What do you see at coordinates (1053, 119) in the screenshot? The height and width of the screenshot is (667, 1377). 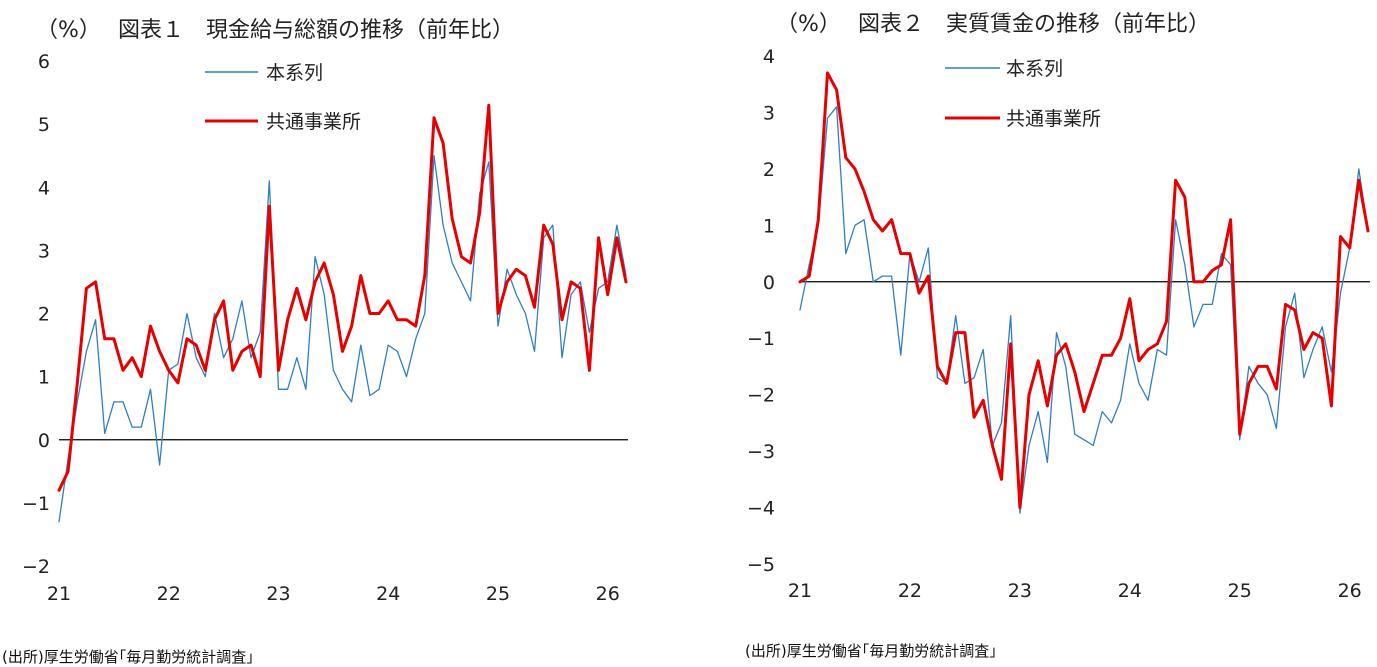 I see `chart-2-legend-label-kyotsu: 共通事業所` at bounding box center [1053, 119].